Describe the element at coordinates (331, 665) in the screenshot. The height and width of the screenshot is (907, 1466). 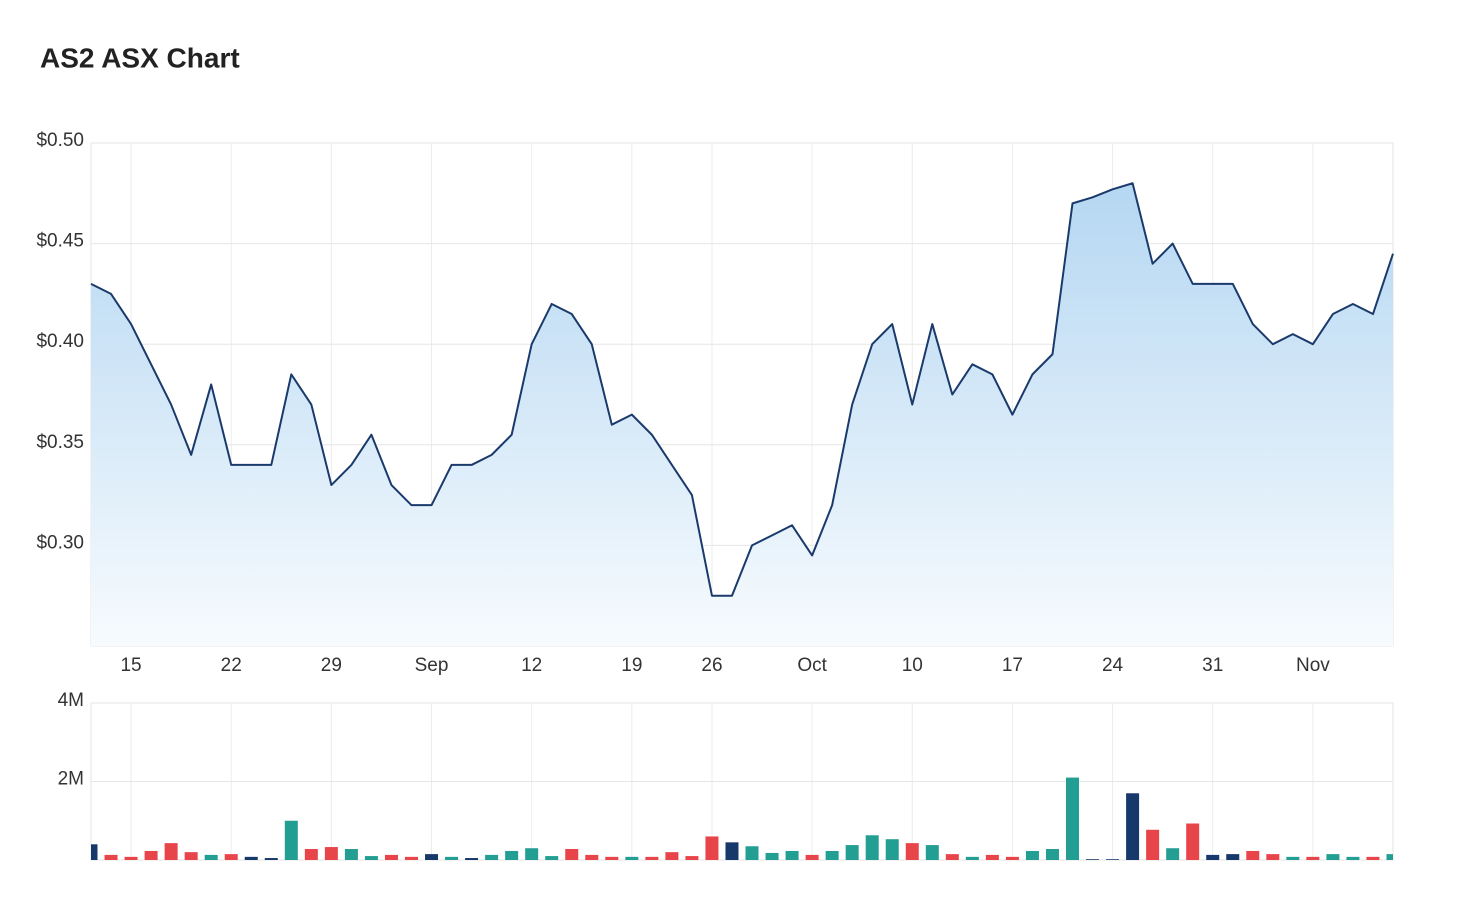
I see `x-tick-label: 29` at that location.